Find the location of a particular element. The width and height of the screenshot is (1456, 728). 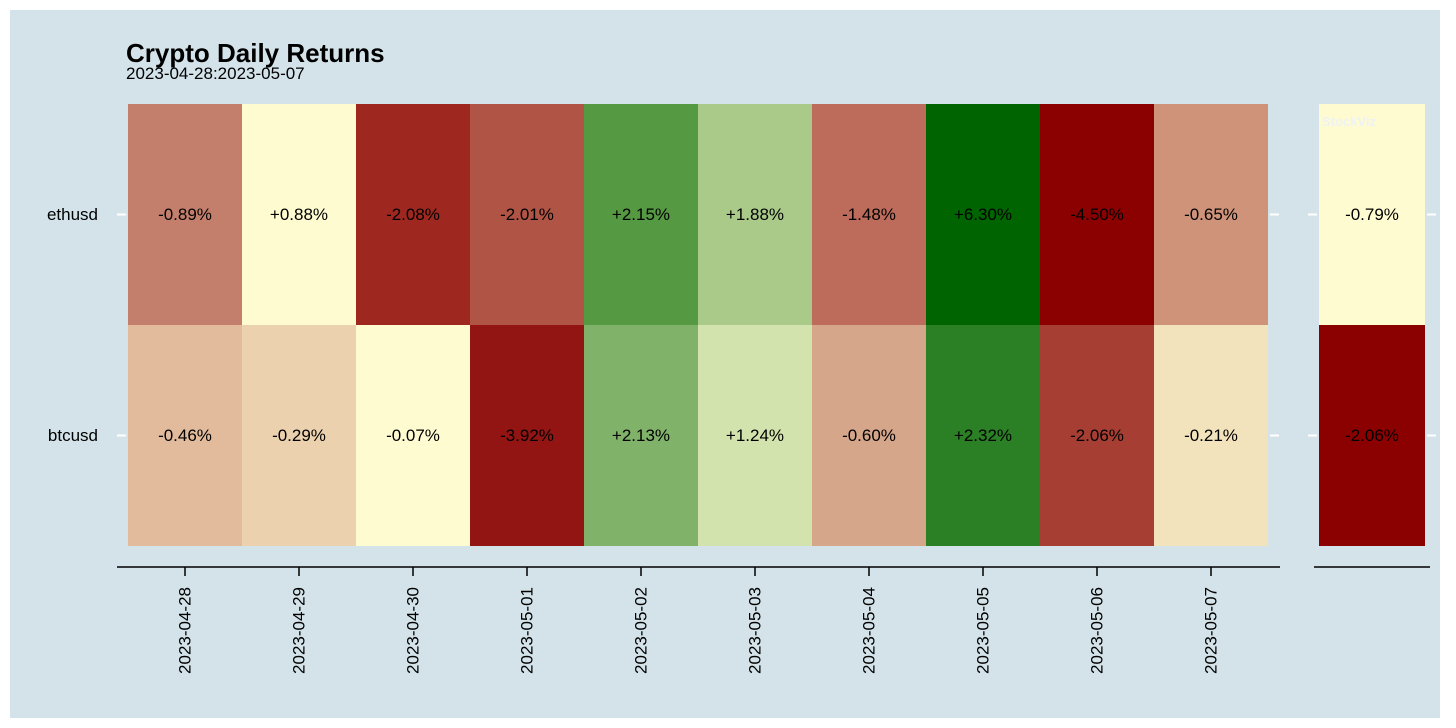

cell-value-label: -3.92% is located at coordinates (527, 435).